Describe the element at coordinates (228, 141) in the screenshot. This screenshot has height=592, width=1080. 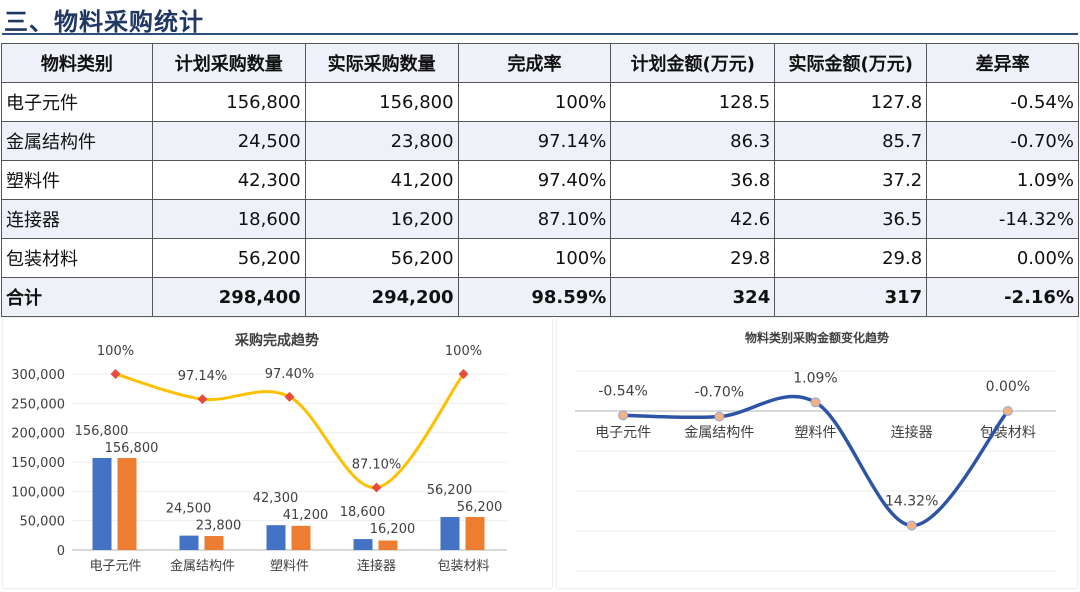
I see `table-cell: 24,500` at that location.